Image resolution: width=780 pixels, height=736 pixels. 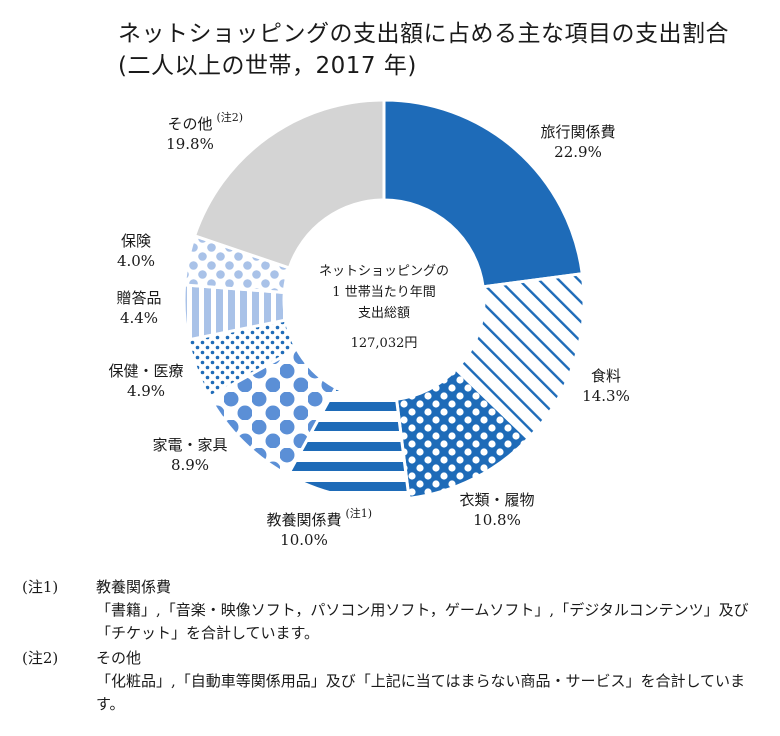 I want to click on footnote-mark: (注2), so click(x=40, y=658).